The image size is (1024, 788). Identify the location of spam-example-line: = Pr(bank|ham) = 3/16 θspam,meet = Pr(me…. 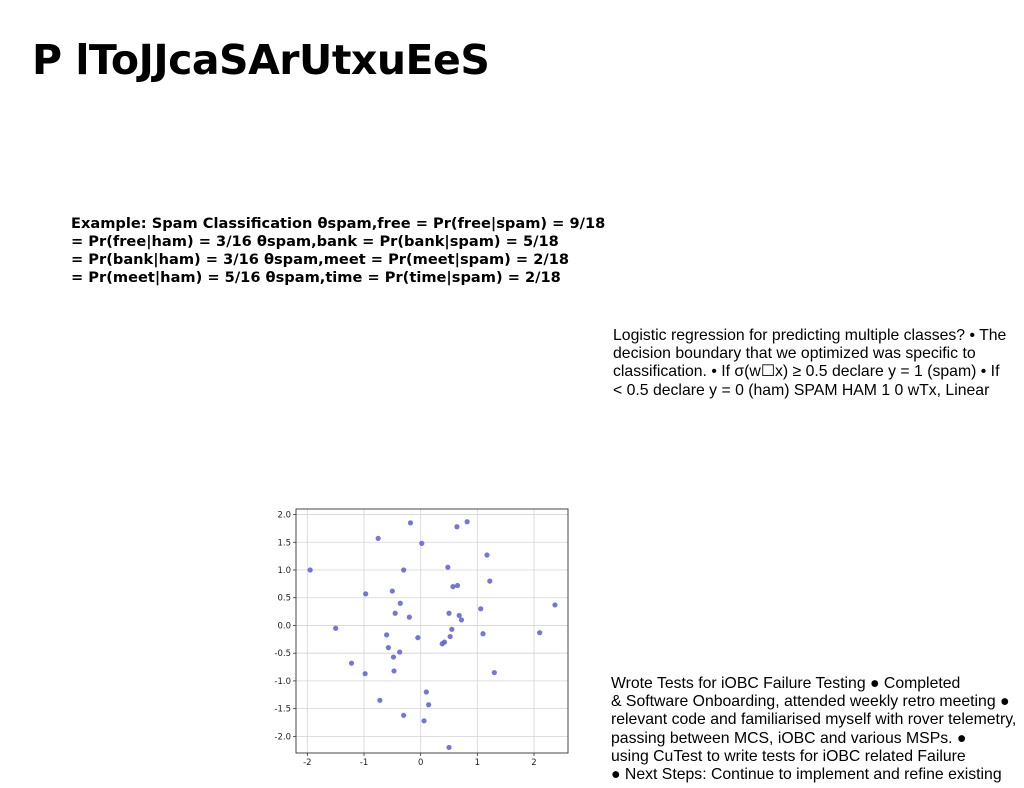
(320, 259).